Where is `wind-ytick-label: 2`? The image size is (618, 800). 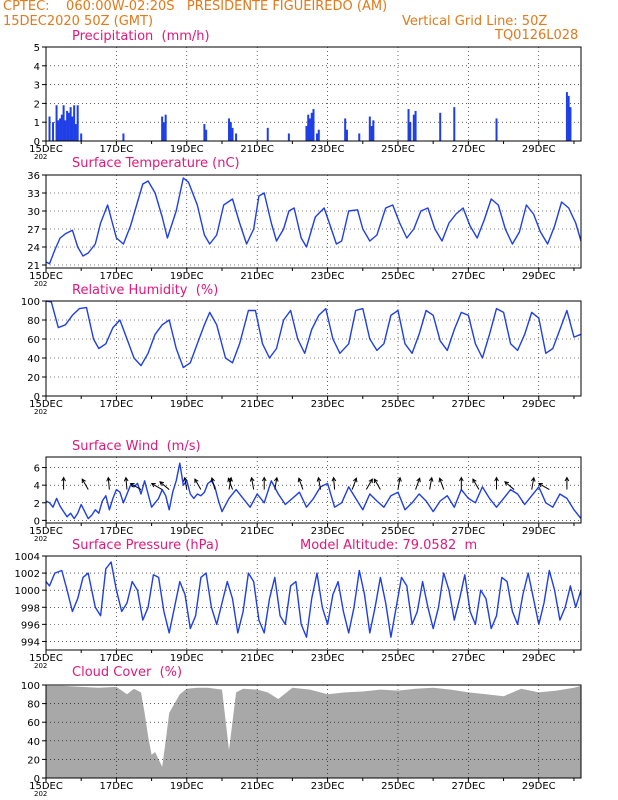
wind-ytick-label: 2 is located at coordinates (37, 504).